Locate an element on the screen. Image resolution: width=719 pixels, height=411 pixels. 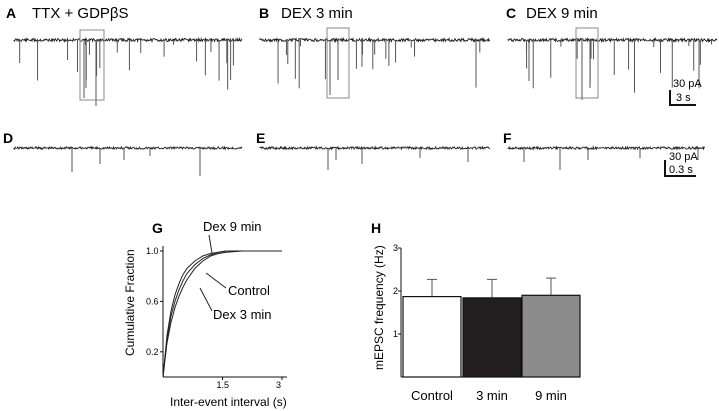
panel-letter-b: B is located at coordinates (264, 13).